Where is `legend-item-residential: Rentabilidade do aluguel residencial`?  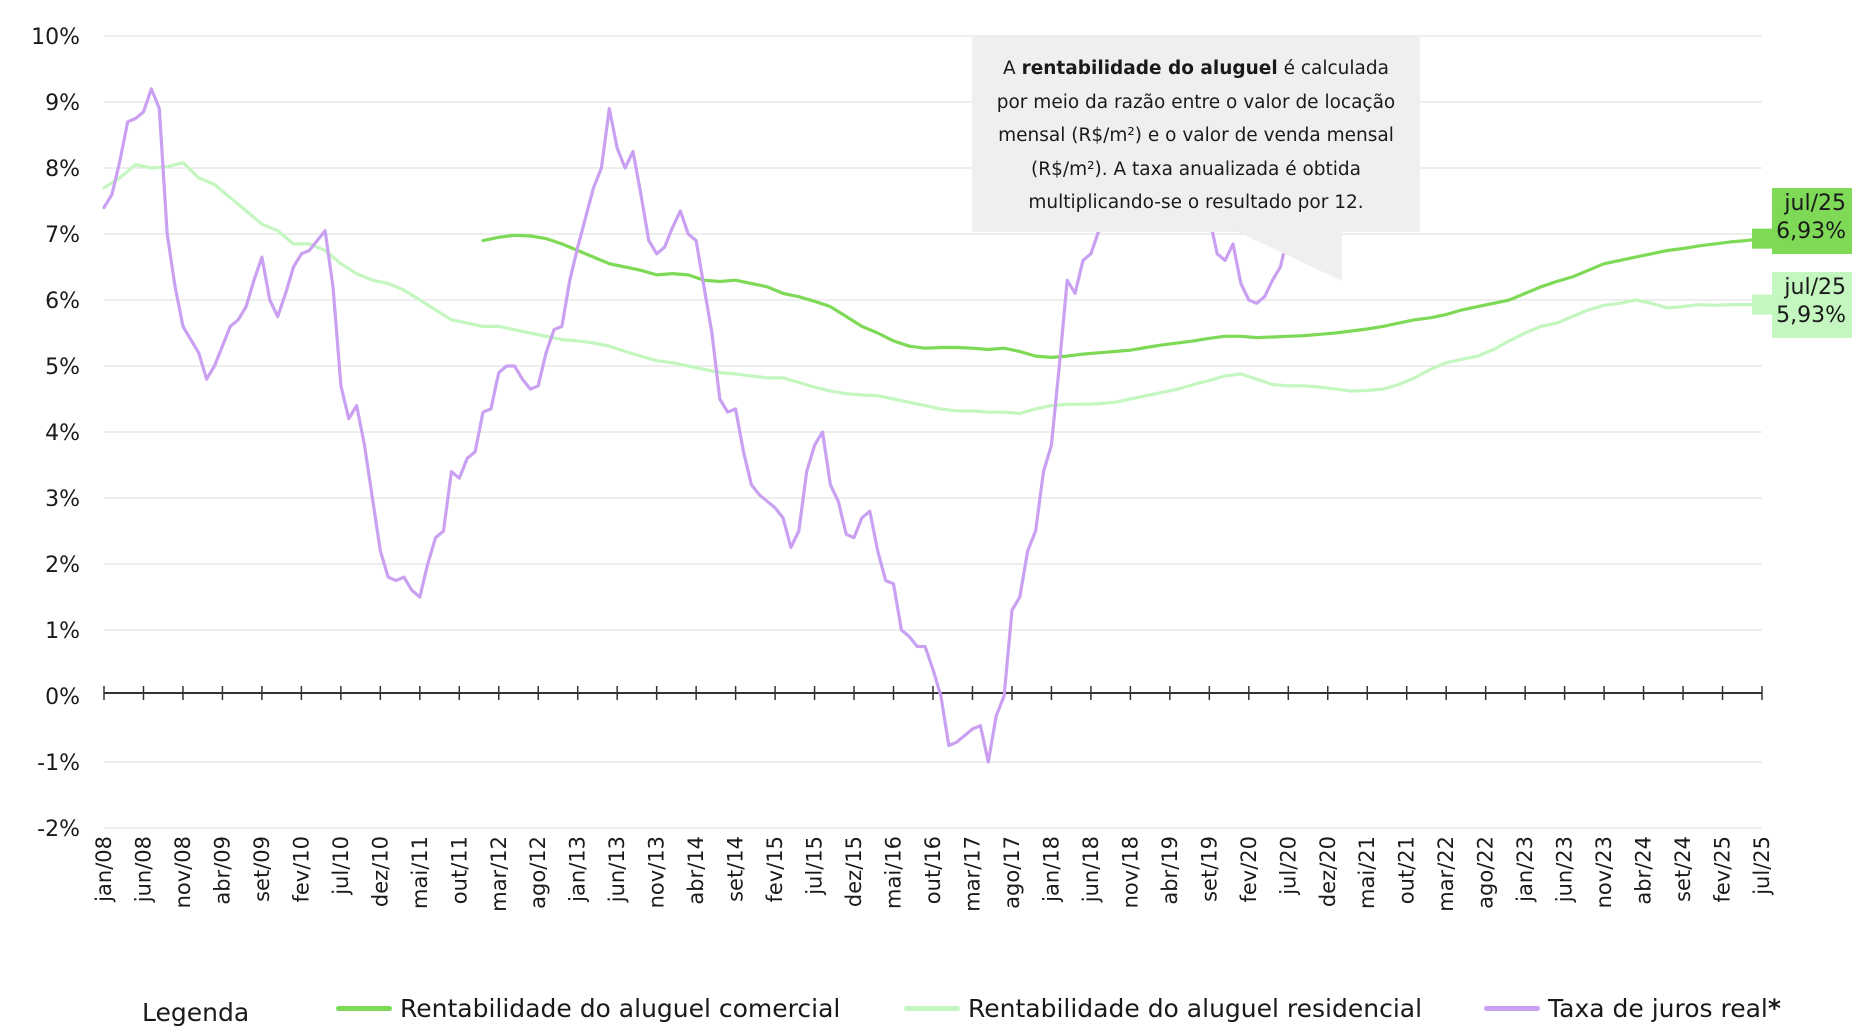
legend-item-residential: Rentabilidade do aluguel residencial is located at coordinates (1163, 1008).